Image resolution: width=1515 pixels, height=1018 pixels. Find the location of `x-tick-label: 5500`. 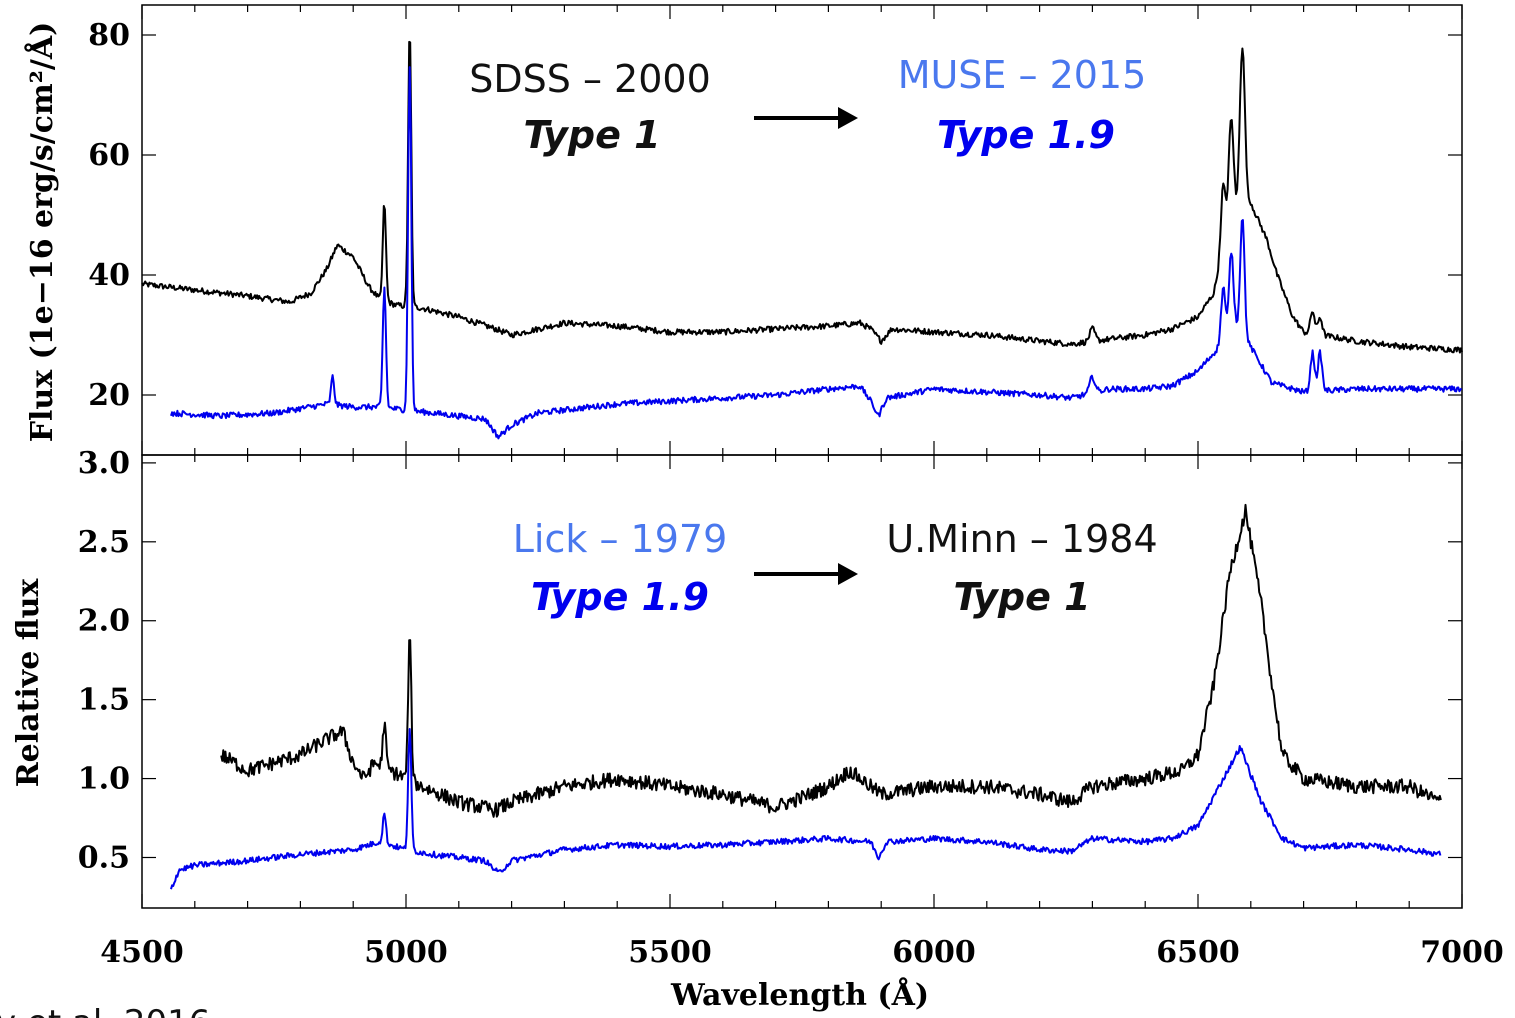

x-tick-label: 5500 is located at coordinates (670, 952).